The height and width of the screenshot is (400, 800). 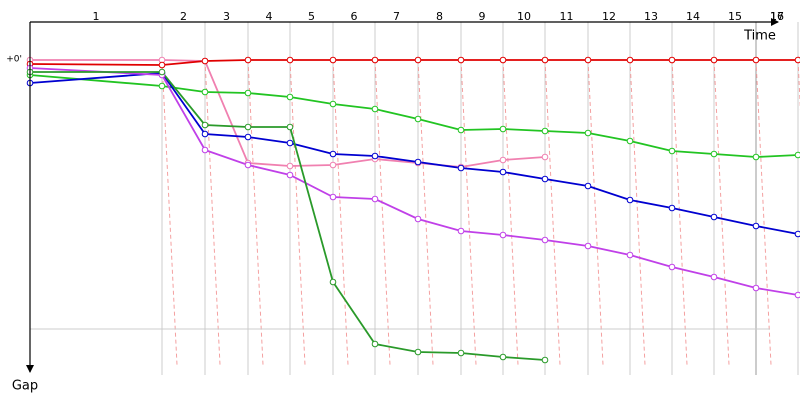 I want to click on lap-label: 3, so click(x=226, y=16).